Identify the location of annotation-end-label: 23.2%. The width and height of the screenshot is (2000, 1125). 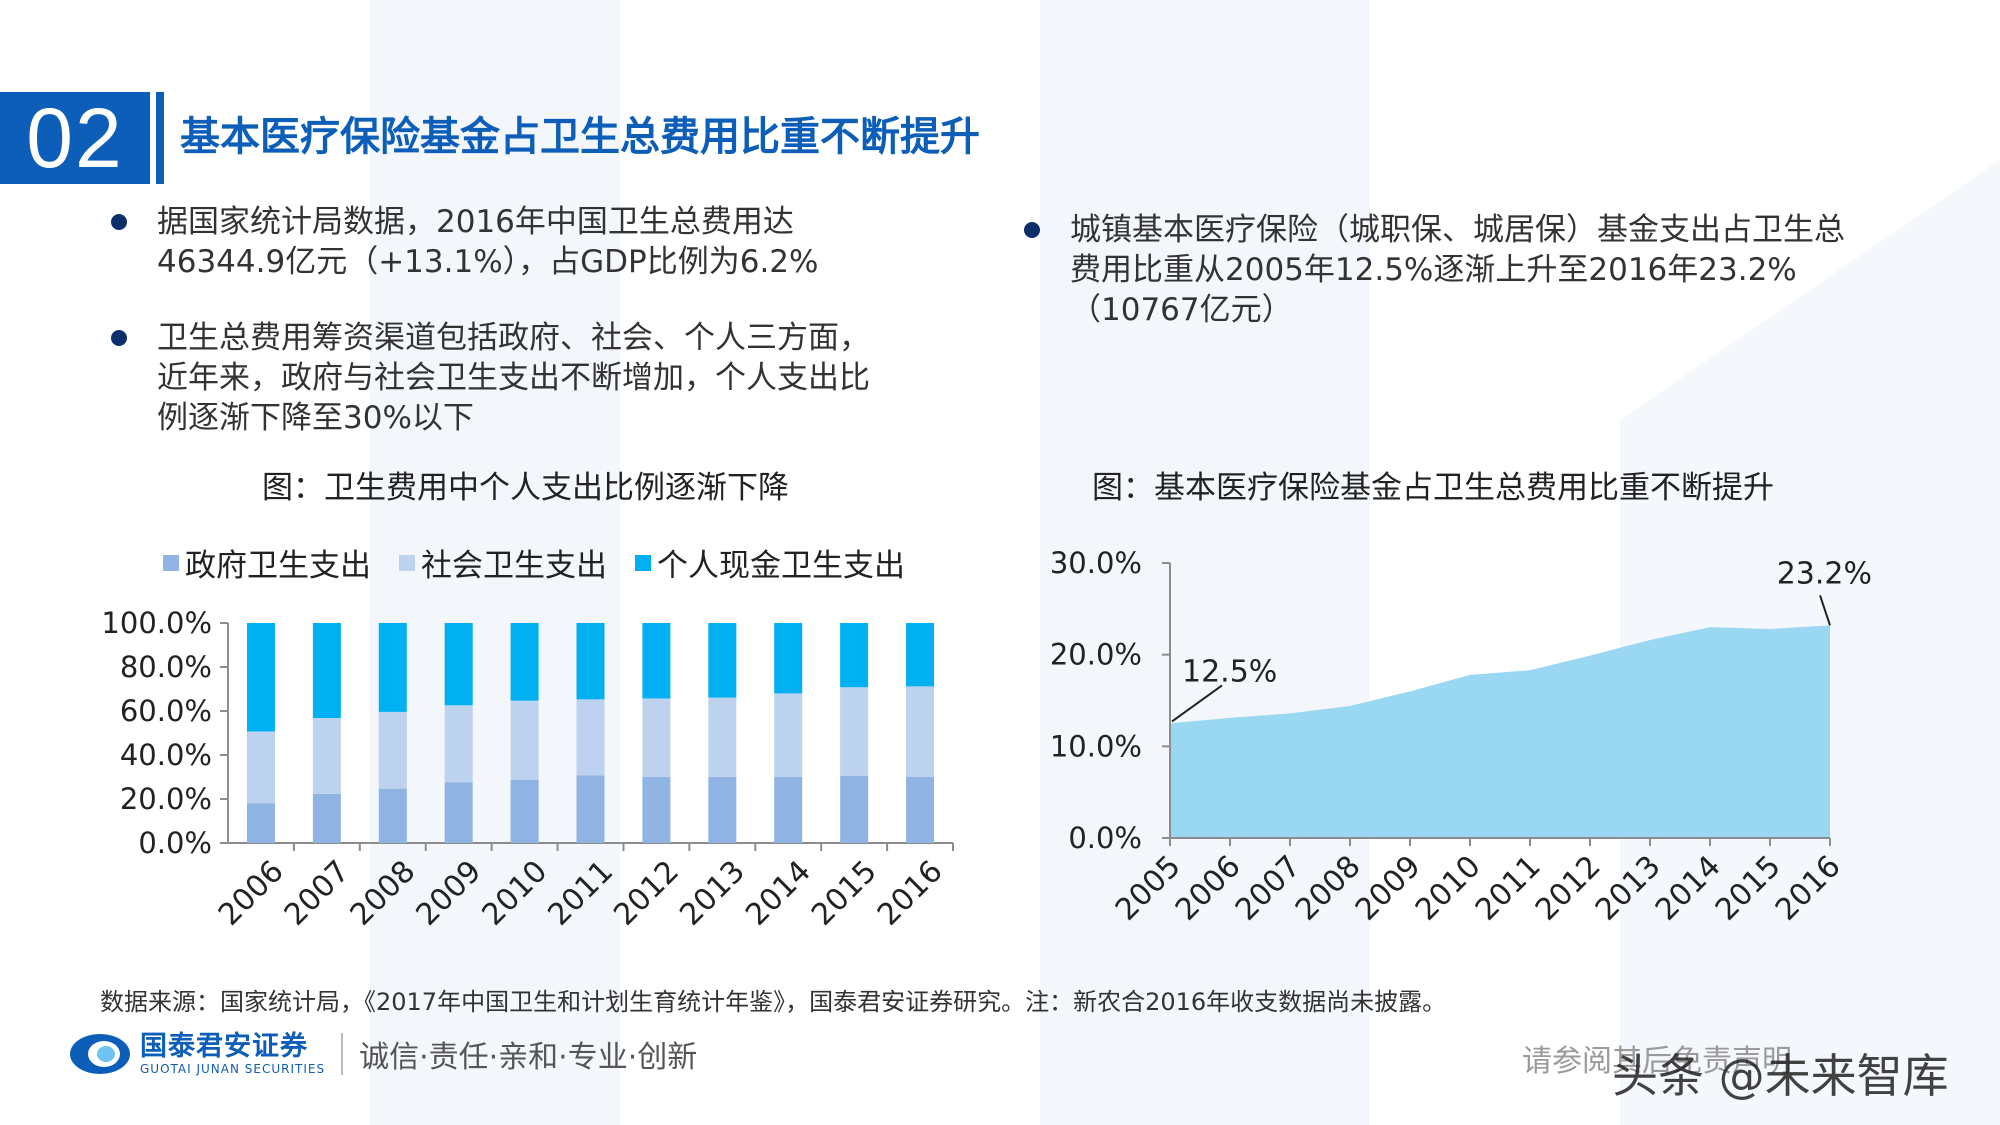
(1824, 573).